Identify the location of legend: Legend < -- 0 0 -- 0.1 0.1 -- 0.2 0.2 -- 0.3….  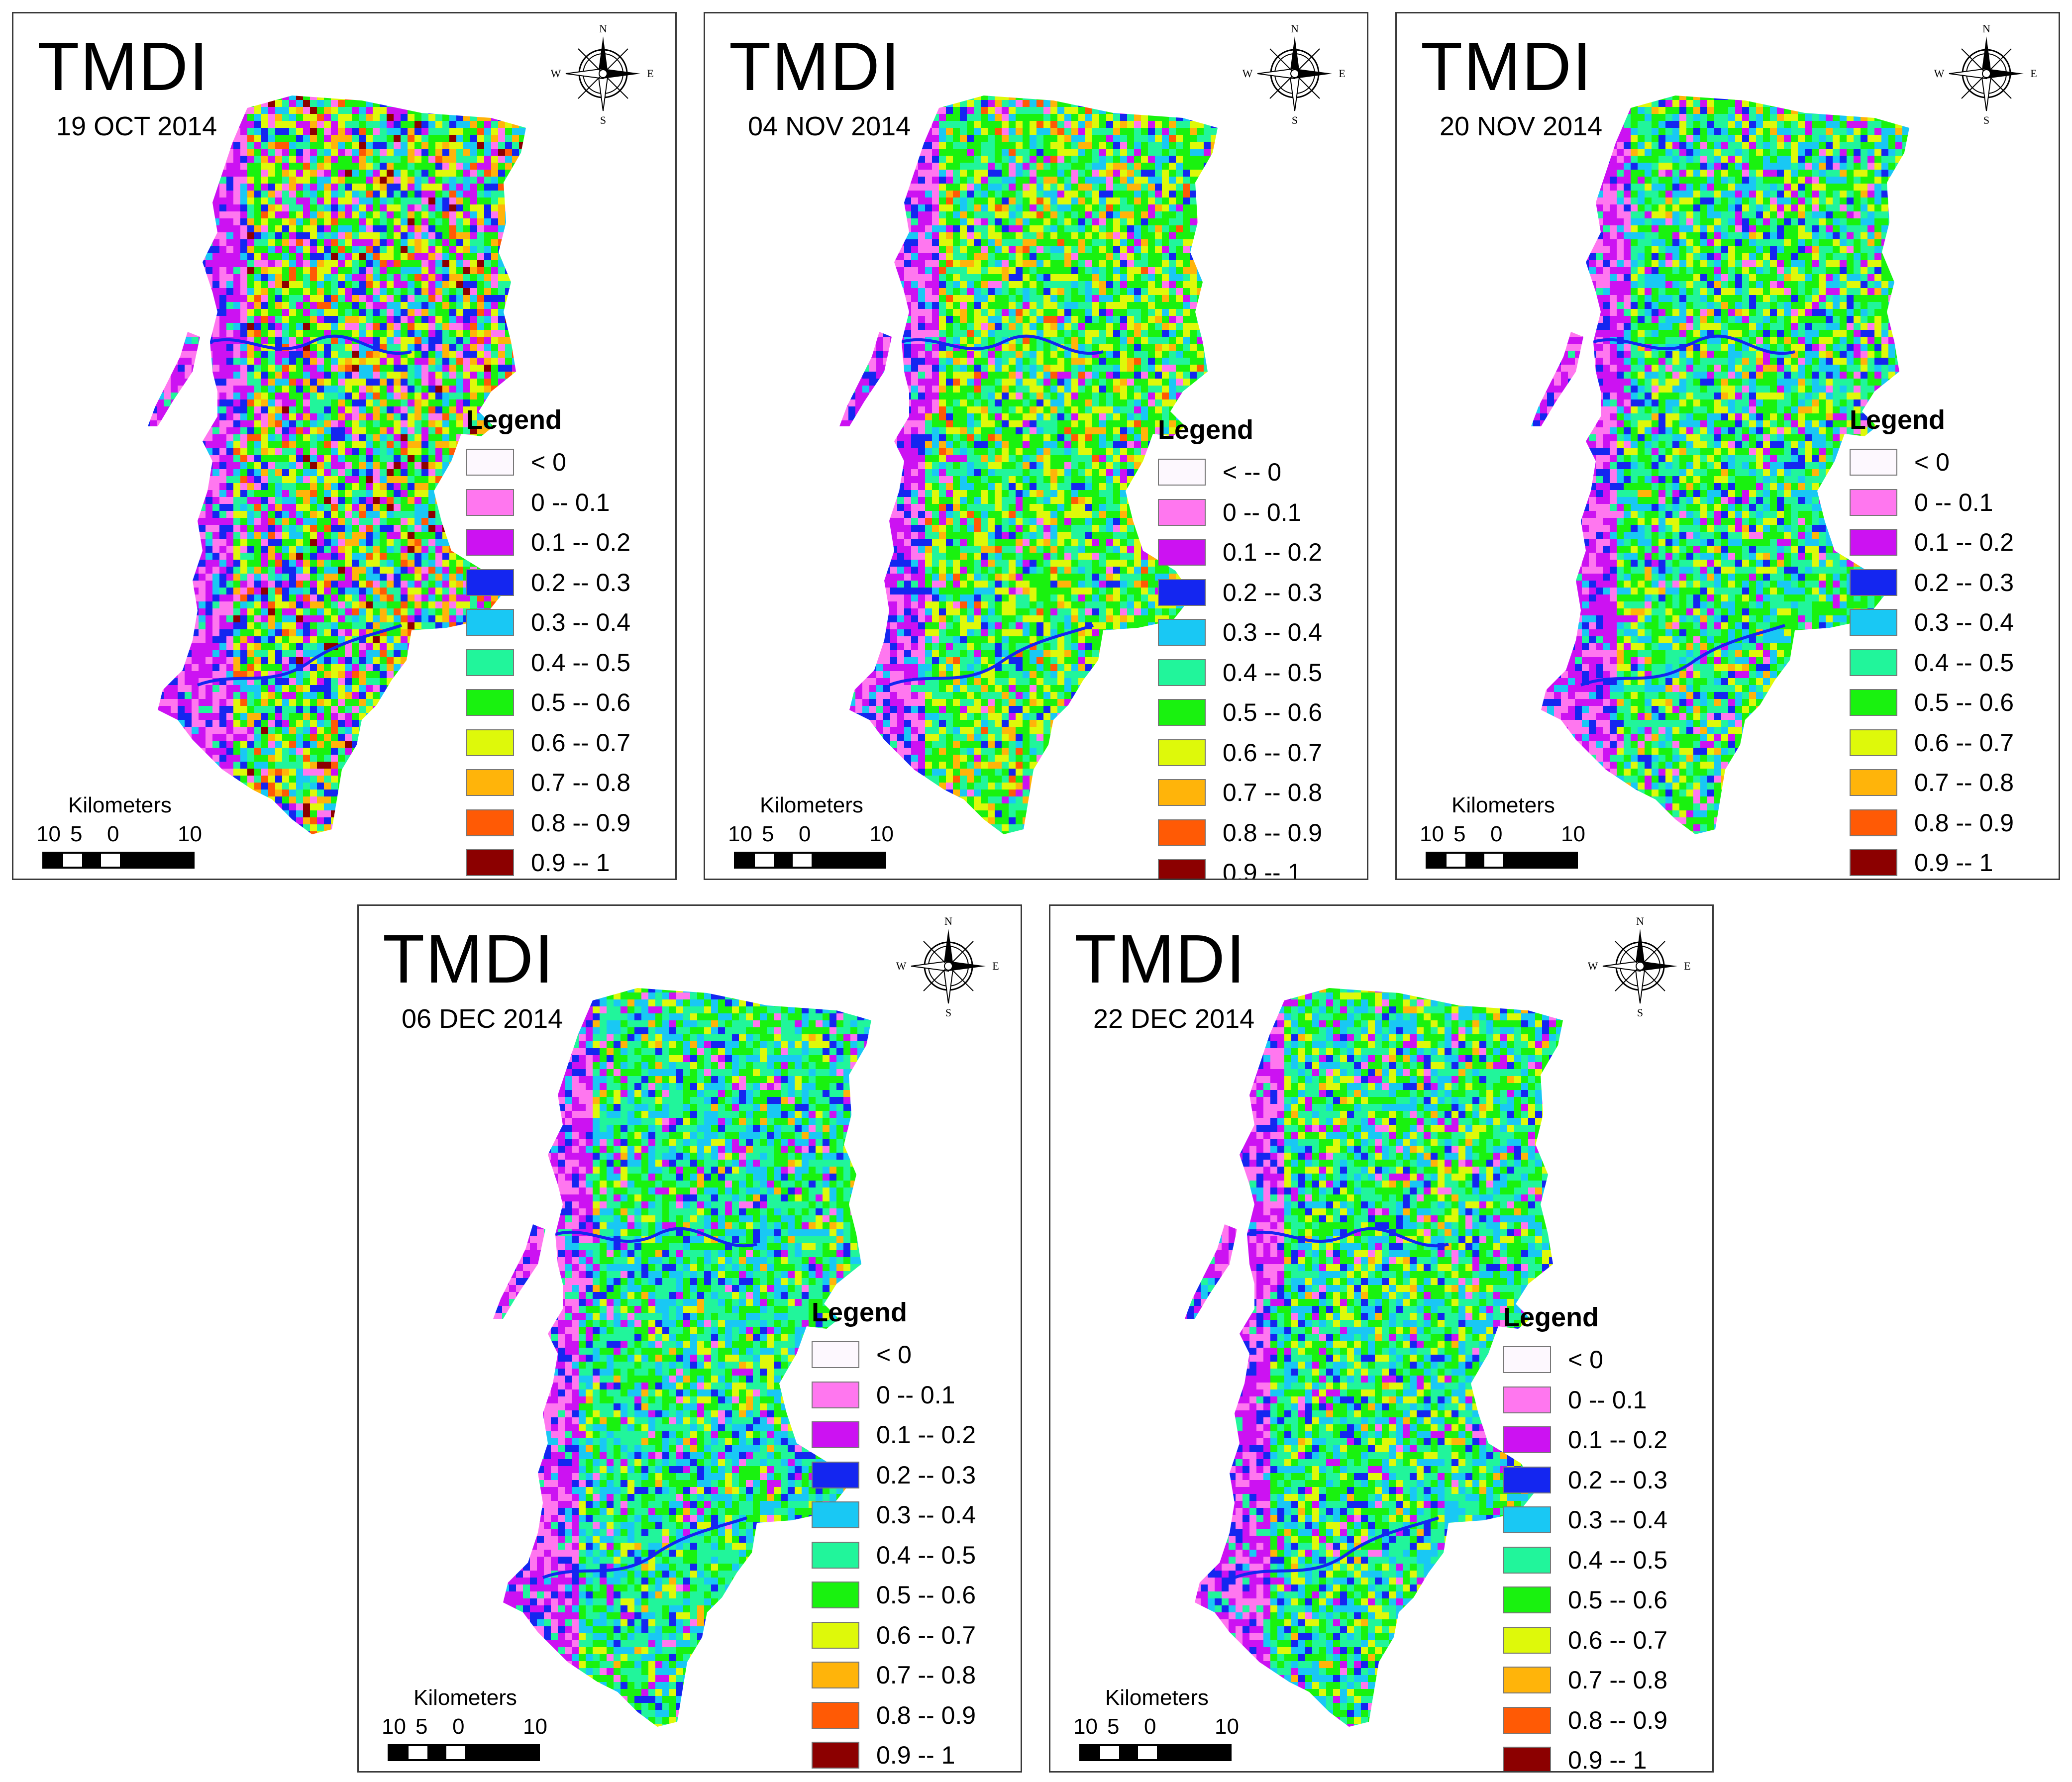
(1252, 647).